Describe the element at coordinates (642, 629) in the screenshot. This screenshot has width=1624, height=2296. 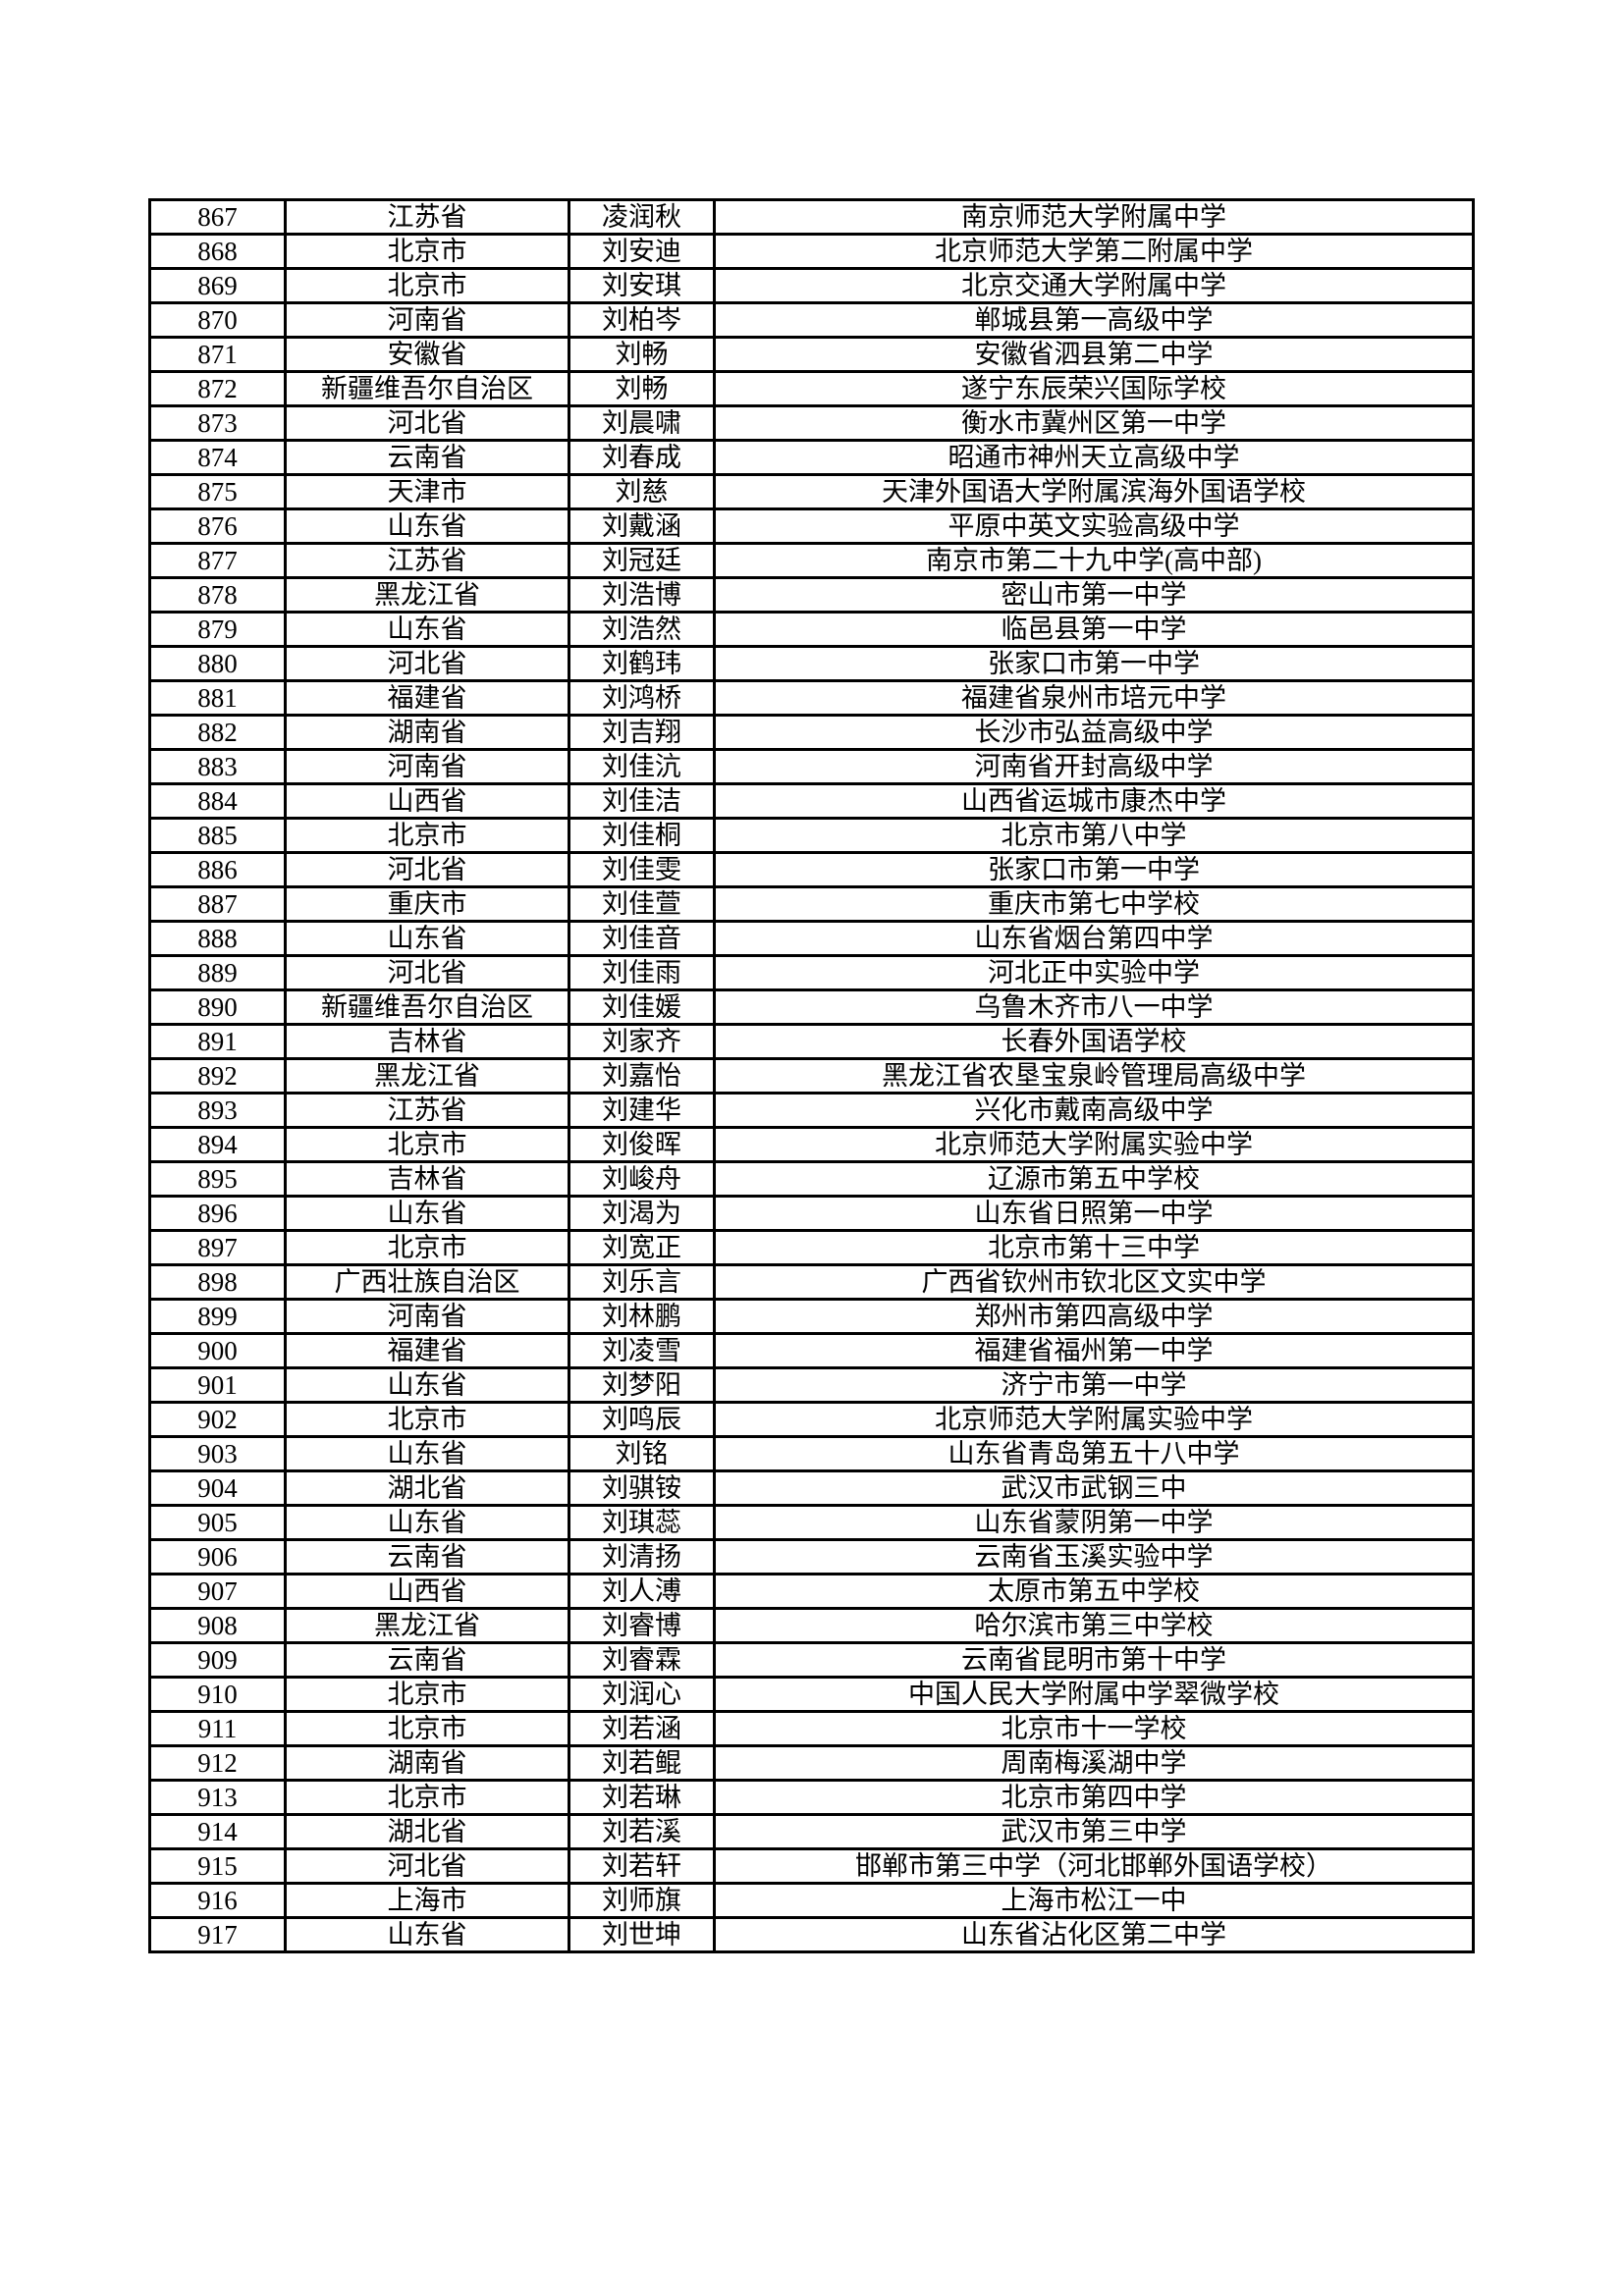
I see `student-name-cell: 刘浩然` at that location.